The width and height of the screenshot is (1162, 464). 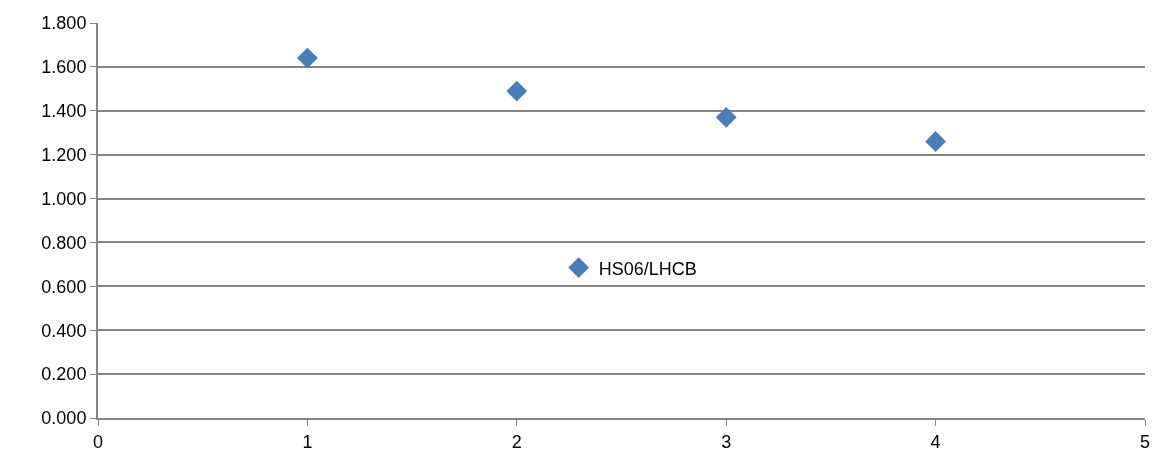 I want to click on y-tick-label: 1.800, so click(x=64, y=23).